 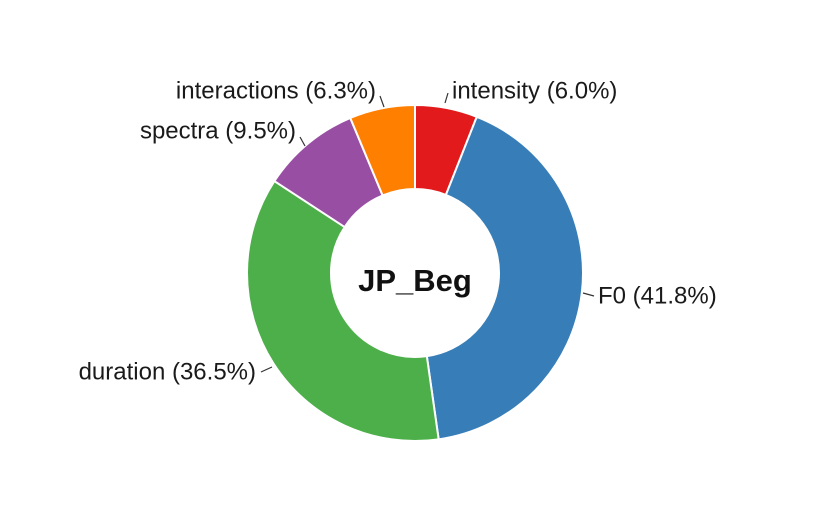 I want to click on leader-line-spectra, so click(x=302, y=141).